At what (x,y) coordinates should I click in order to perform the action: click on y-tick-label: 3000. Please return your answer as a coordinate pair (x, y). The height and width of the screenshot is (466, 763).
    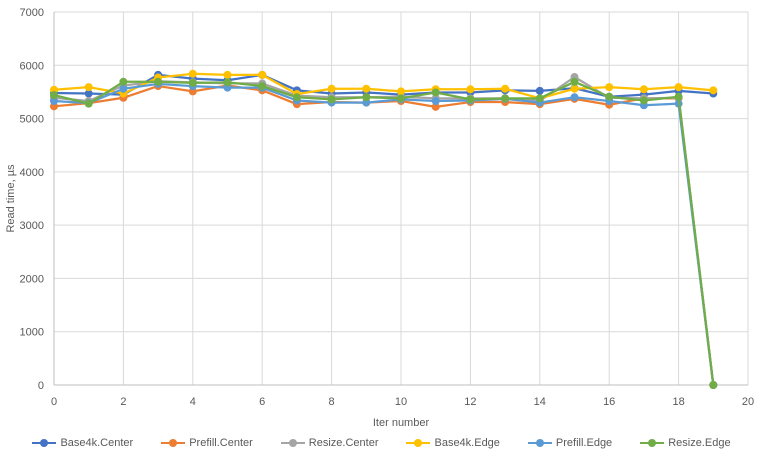
    Looking at the image, I should click on (32, 226).